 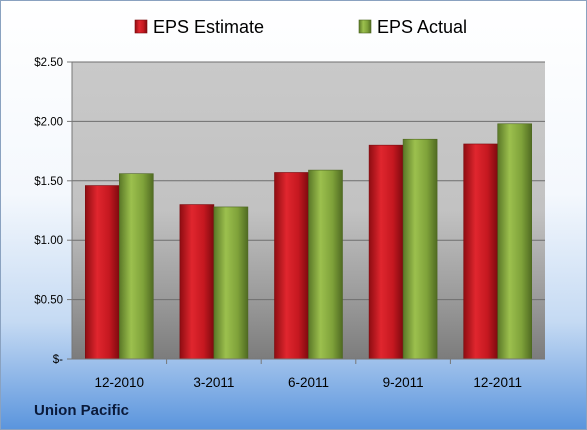 What do you see at coordinates (497, 382) in the screenshot?
I see `x-category-label: 12-2011` at bounding box center [497, 382].